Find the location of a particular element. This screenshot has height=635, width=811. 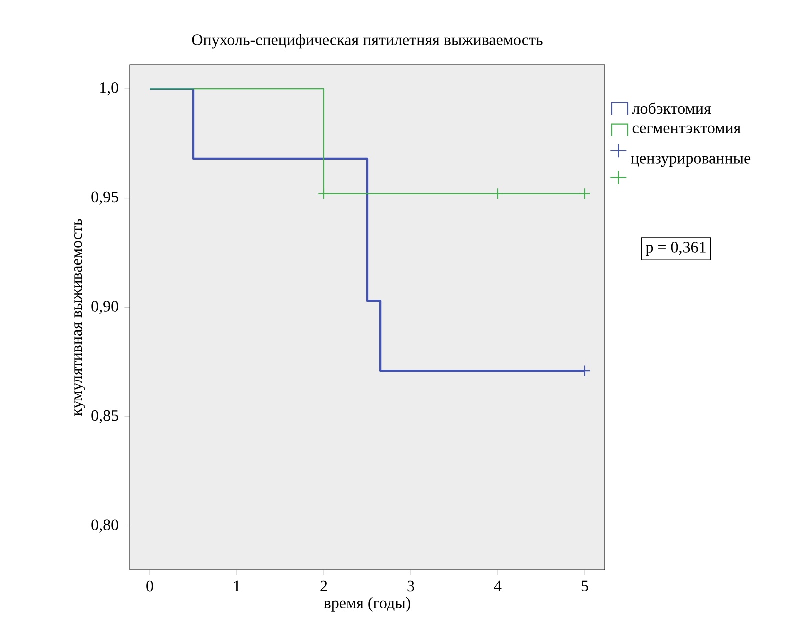

y-tick-label: 0,85 is located at coordinates (105, 417).